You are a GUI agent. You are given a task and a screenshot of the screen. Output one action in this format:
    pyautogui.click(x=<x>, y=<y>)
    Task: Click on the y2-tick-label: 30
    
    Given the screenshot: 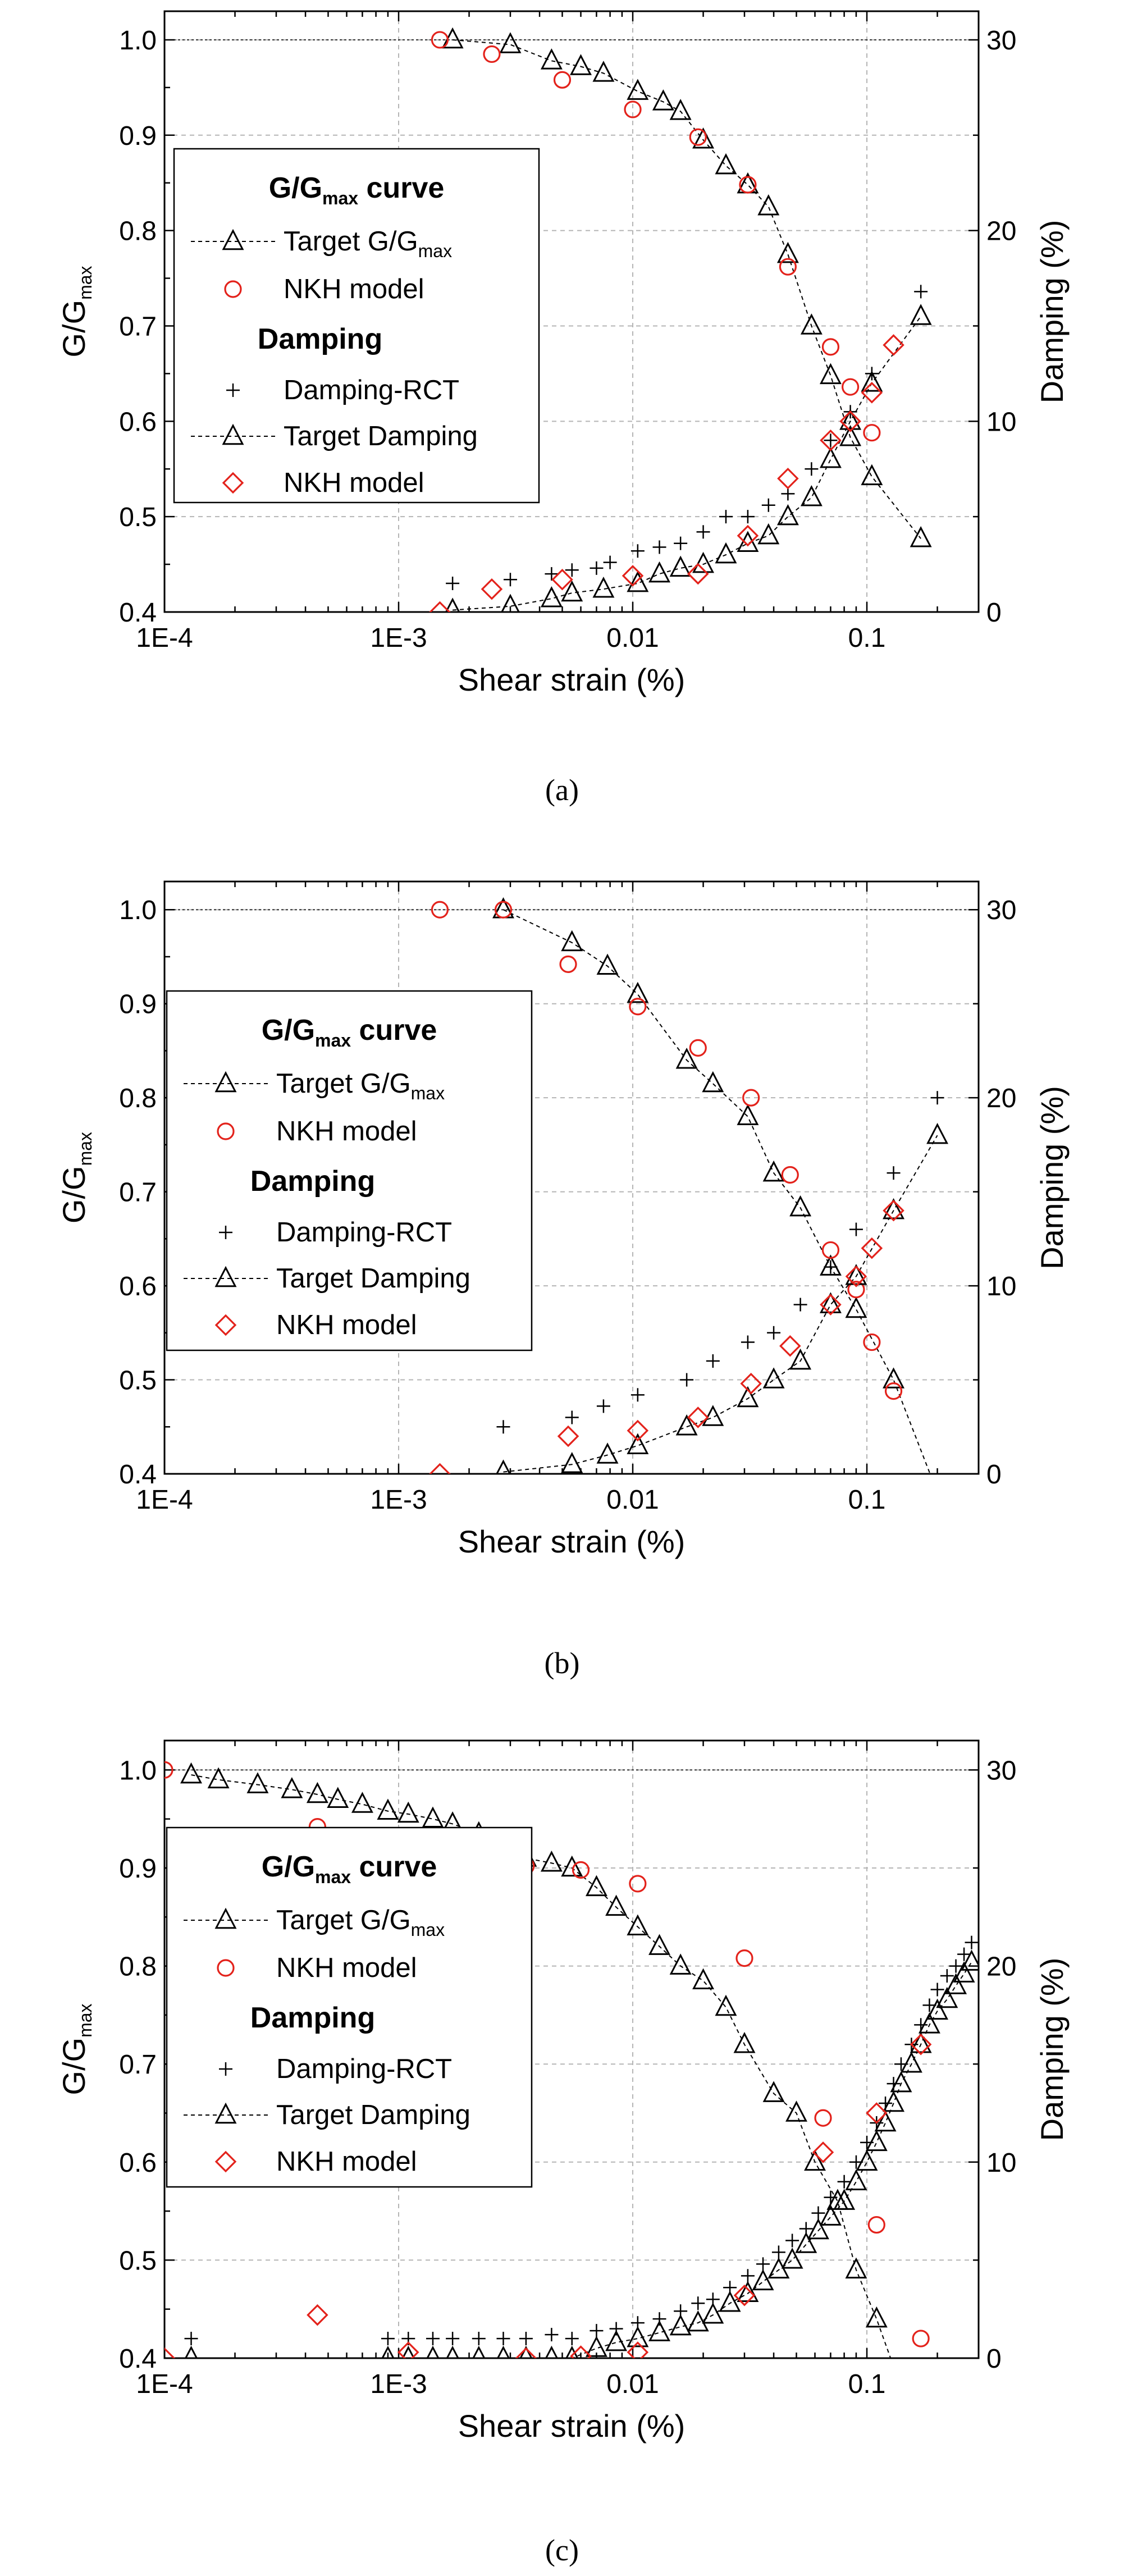 What is the action you would take?
    pyautogui.click(x=1001, y=910)
    